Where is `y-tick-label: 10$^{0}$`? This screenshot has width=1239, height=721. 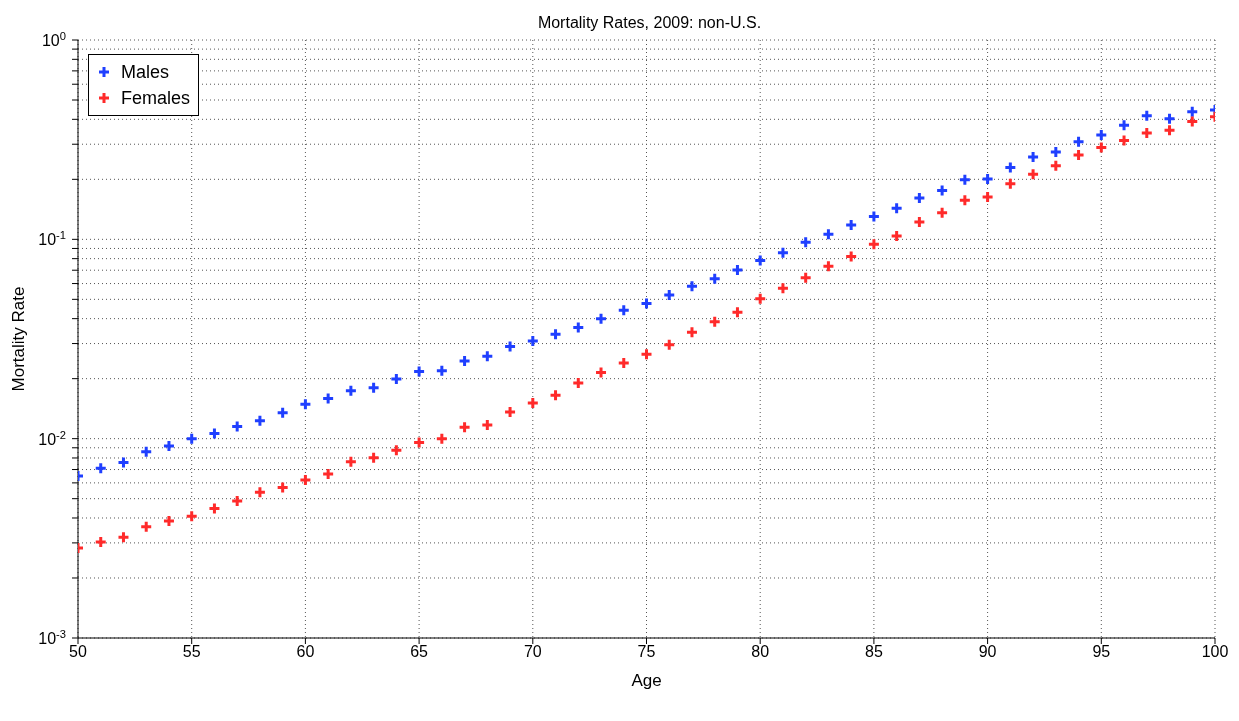
y-tick-label: 10$^{0}$ is located at coordinates (53, 39).